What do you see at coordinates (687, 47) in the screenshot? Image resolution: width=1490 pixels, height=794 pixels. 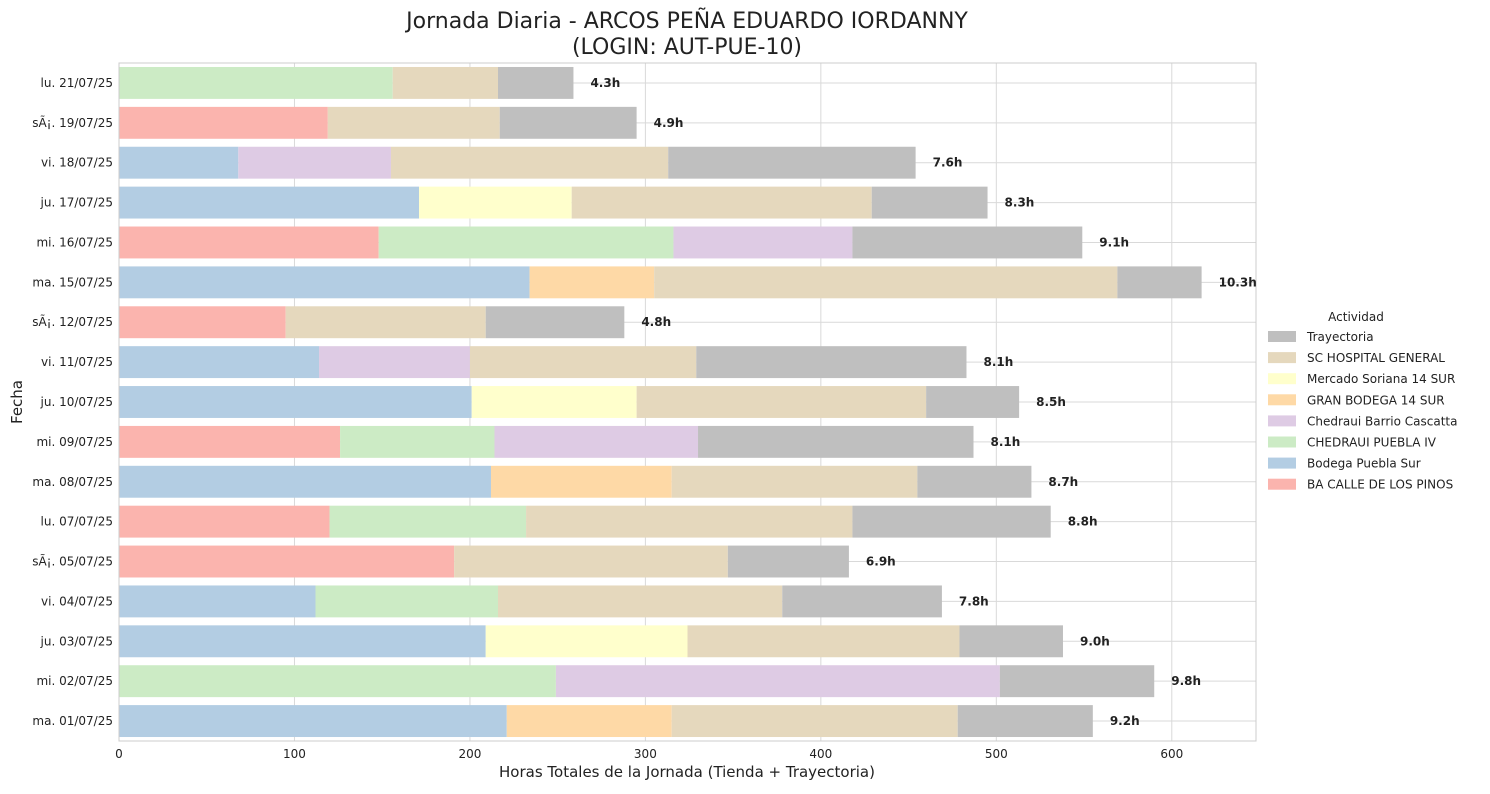 I see `chart-subtitle: (LOGIN: AUT-PUE-10)` at bounding box center [687, 47].